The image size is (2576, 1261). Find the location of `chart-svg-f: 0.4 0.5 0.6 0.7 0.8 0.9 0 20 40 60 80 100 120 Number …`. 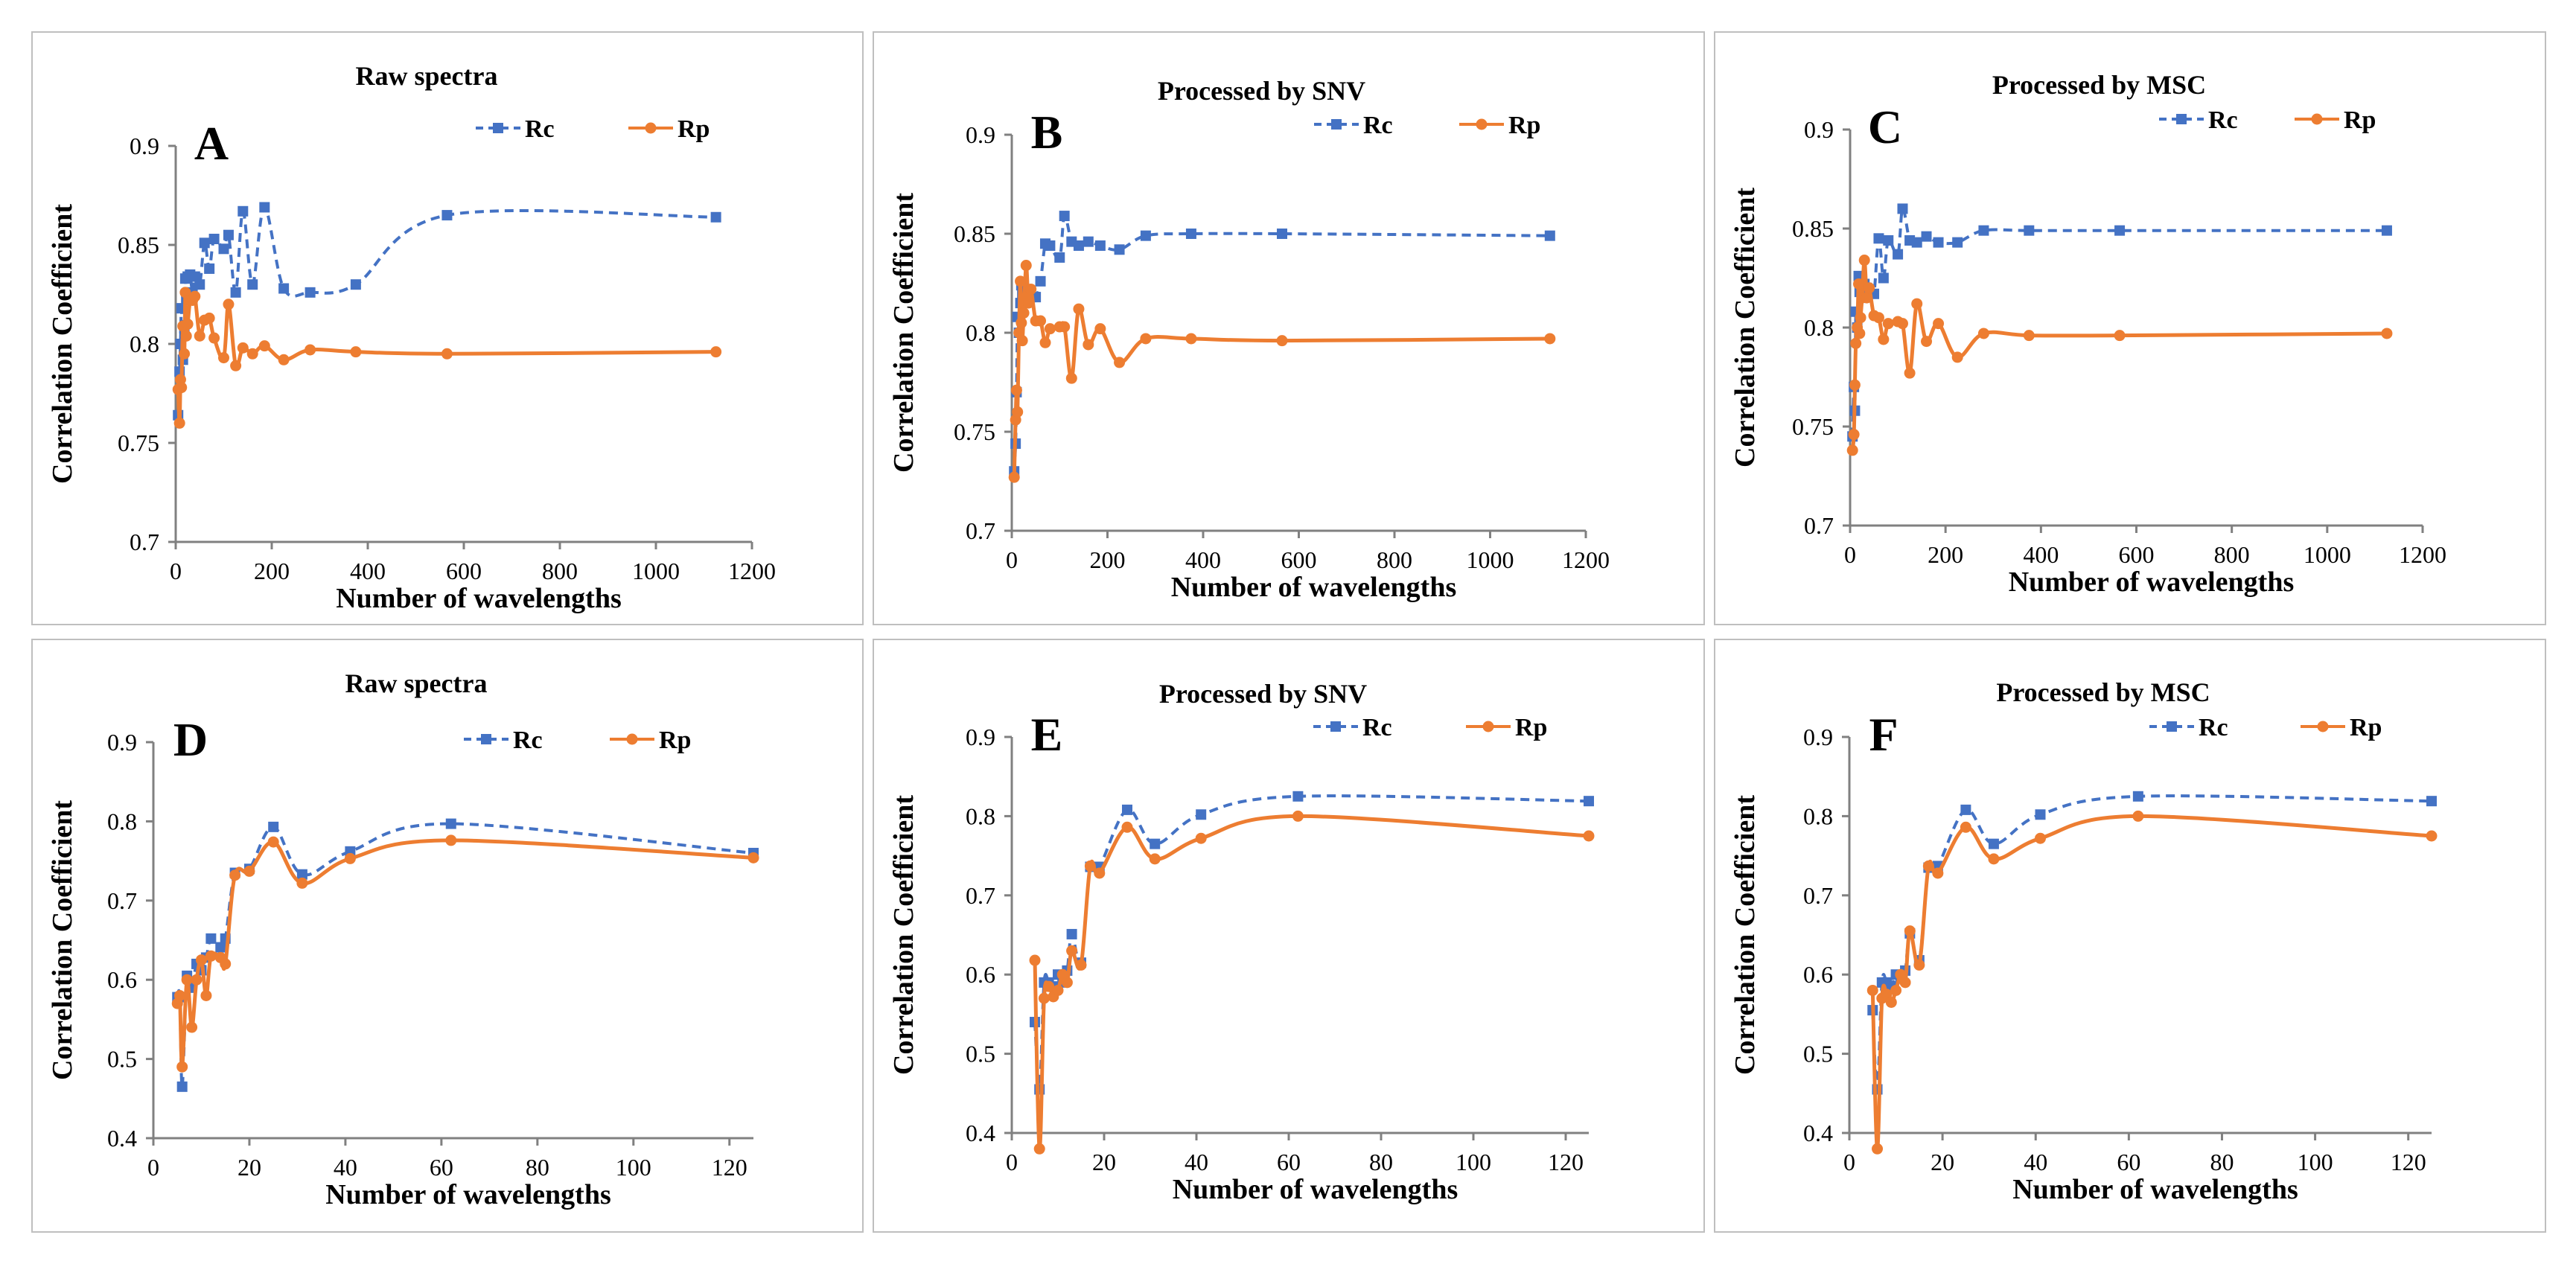

chart-svg-f: 0.4 0.5 0.6 0.7 0.8 0.9 0 20 40 60 80 100 120 Number … is located at coordinates (2083, 941).